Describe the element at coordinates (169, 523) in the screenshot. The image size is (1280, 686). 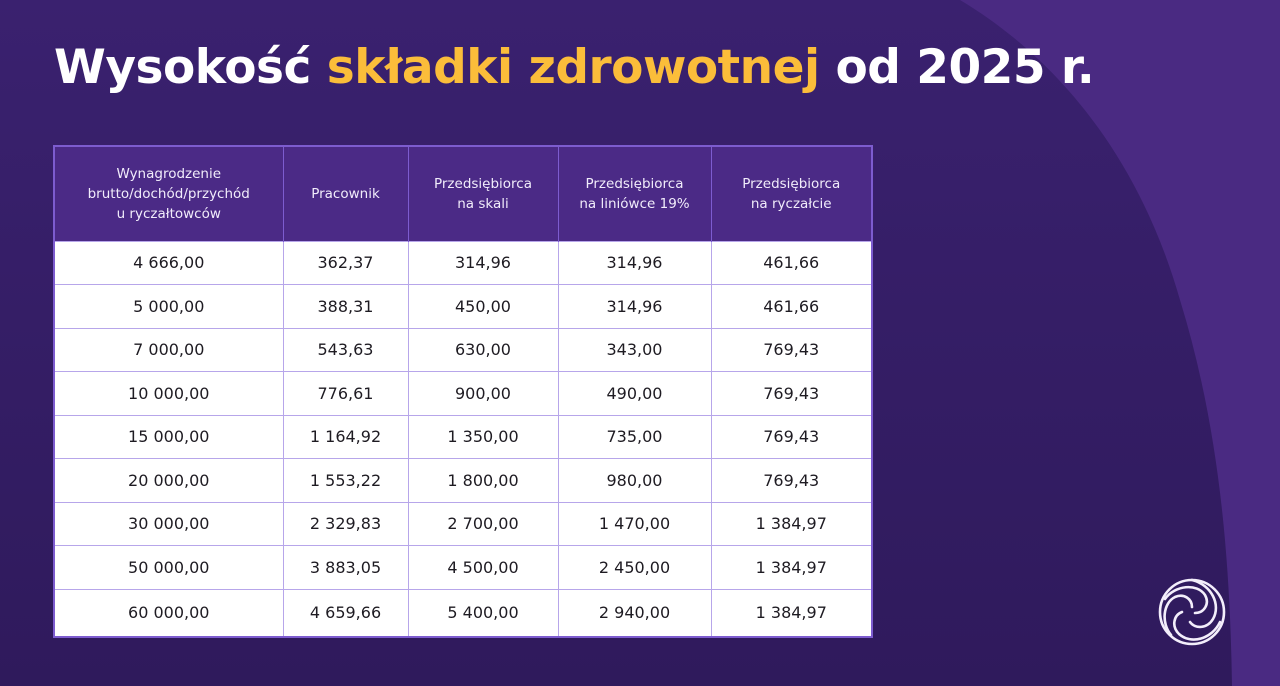
I see `cell-income: 30 000,00` at that location.